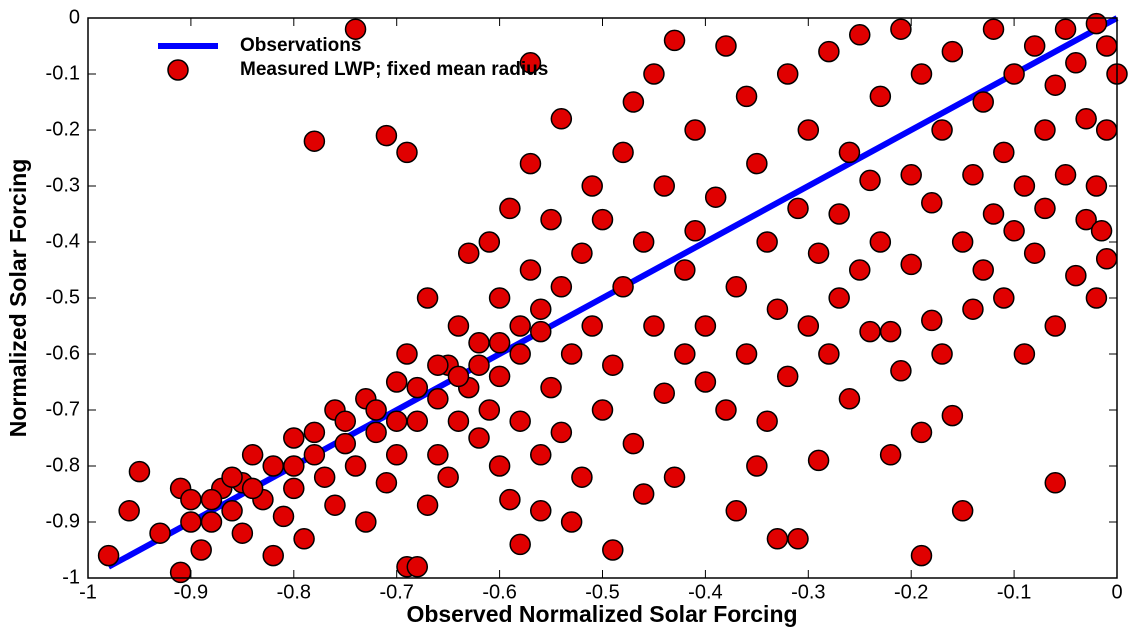 The height and width of the screenshot is (640, 1130). I want to click on y-tick-label: -0.3, so click(63, 185).